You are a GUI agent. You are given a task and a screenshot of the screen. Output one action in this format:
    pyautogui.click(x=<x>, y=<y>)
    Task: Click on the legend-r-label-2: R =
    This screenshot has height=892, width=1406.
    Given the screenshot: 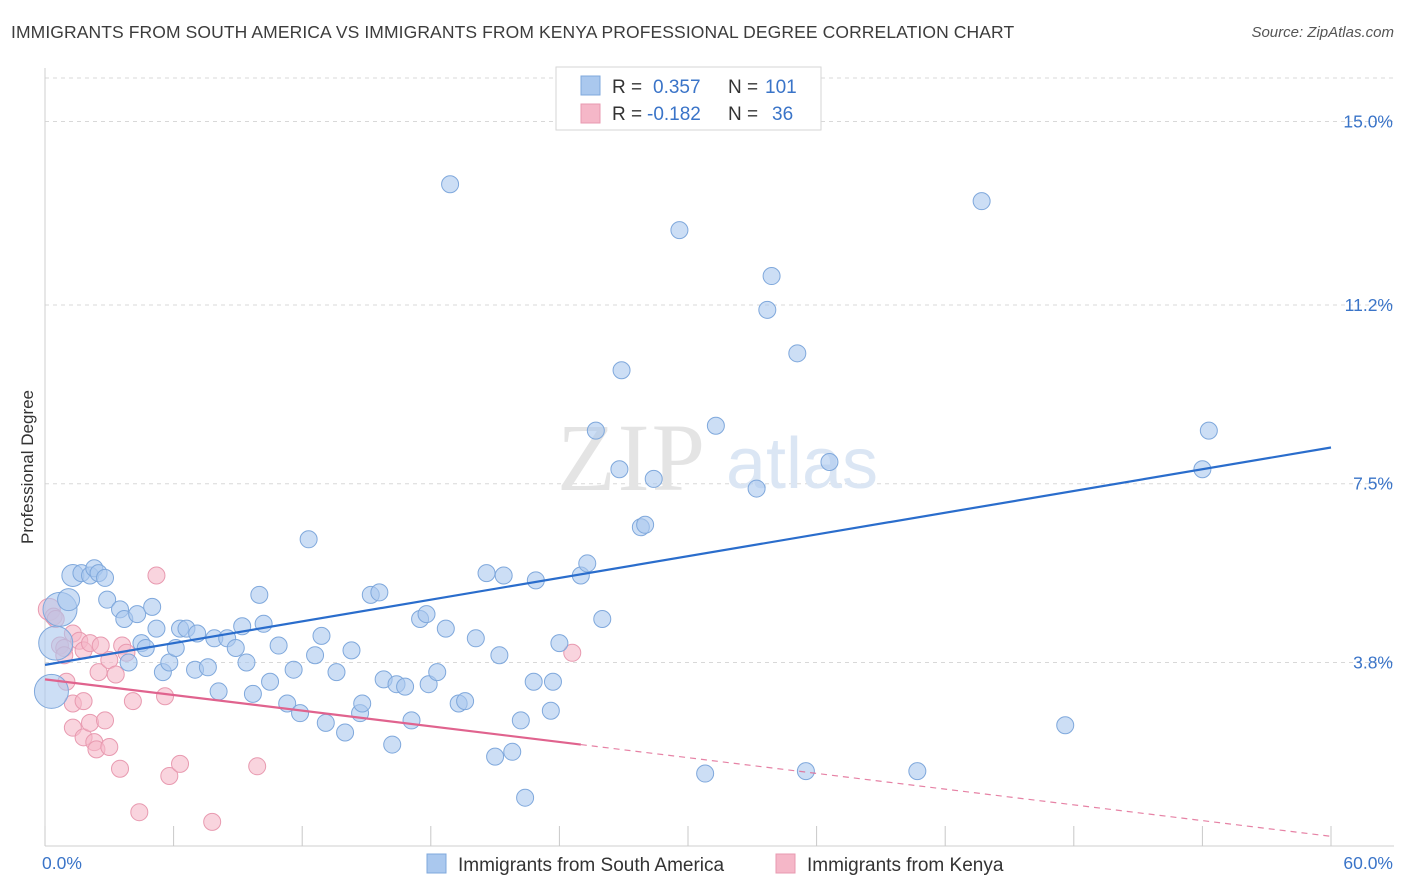 What is the action you would take?
    pyautogui.click(x=627, y=114)
    